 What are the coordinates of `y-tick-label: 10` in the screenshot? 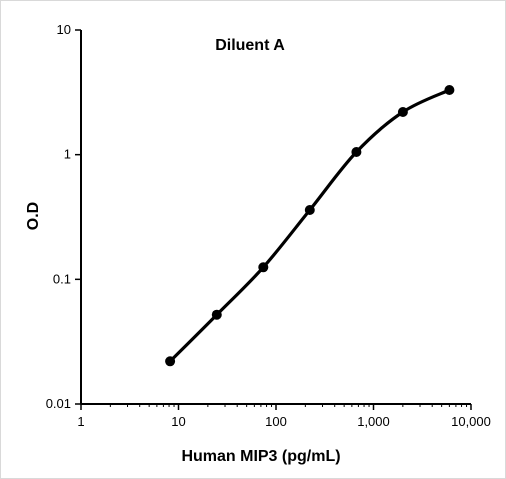 It's located at (64, 29).